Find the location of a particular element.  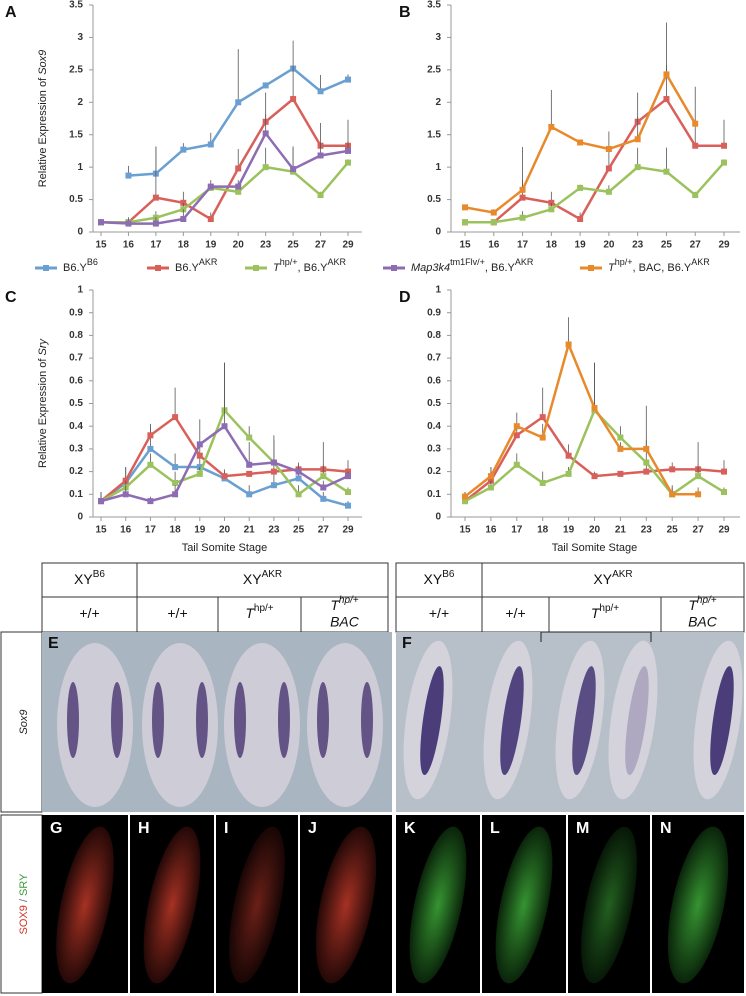

text-part: +/+ is located at coordinates (177, 613).